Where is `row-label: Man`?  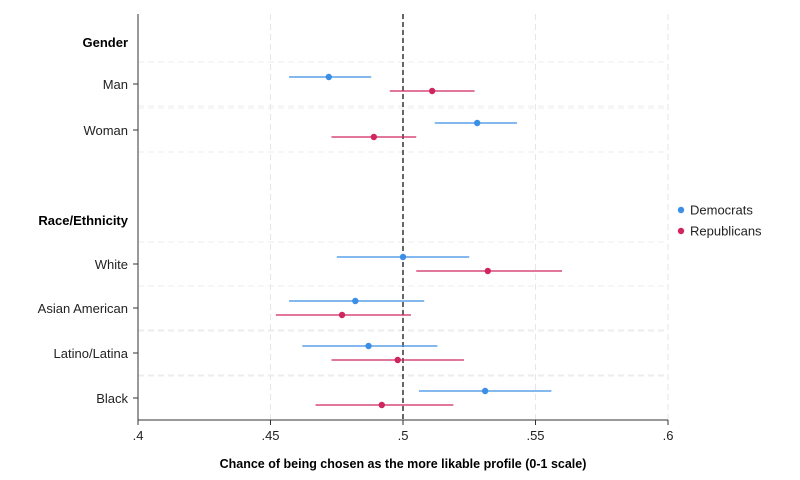 row-label: Man is located at coordinates (115, 84).